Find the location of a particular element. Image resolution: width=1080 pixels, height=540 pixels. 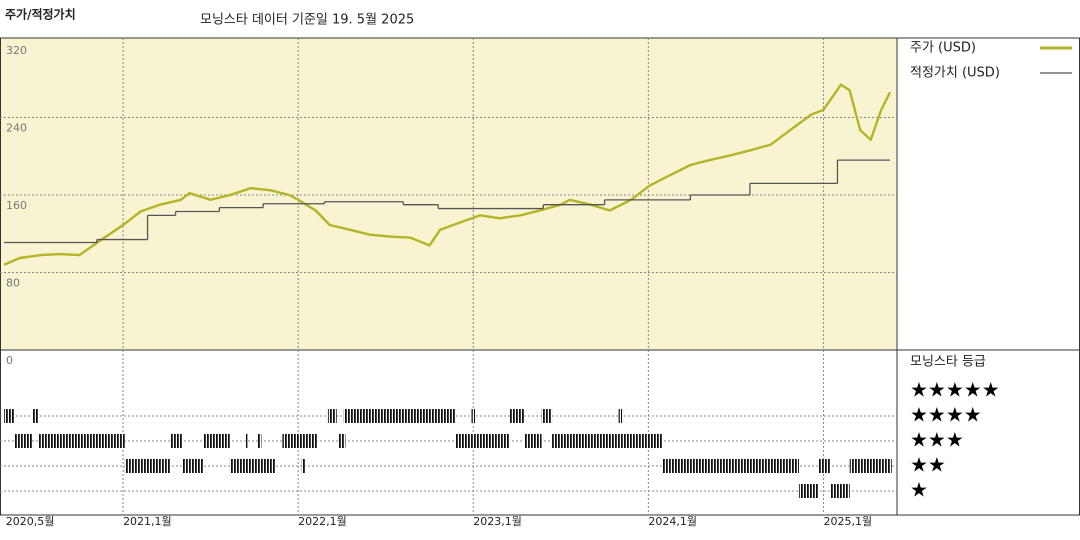

rating-legend: ★★ is located at coordinates (928, 465).